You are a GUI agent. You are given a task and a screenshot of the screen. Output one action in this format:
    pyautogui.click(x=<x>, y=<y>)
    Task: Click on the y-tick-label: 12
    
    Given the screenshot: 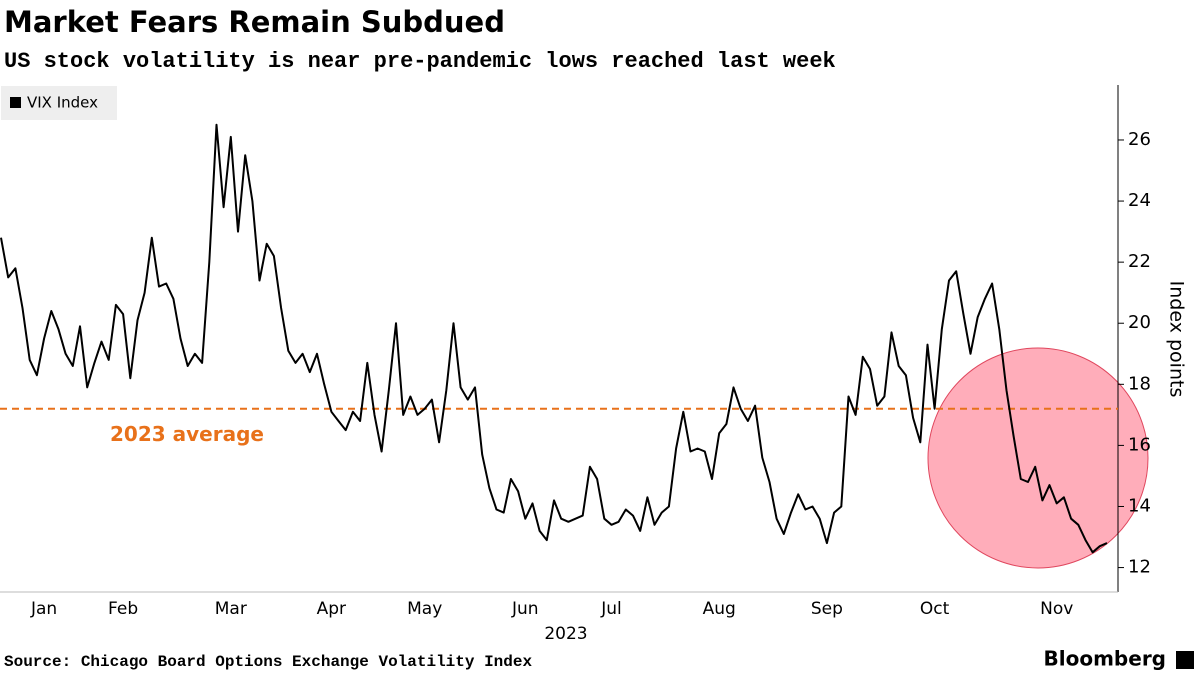 What is the action you would take?
    pyautogui.click(x=1139, y=567)
    